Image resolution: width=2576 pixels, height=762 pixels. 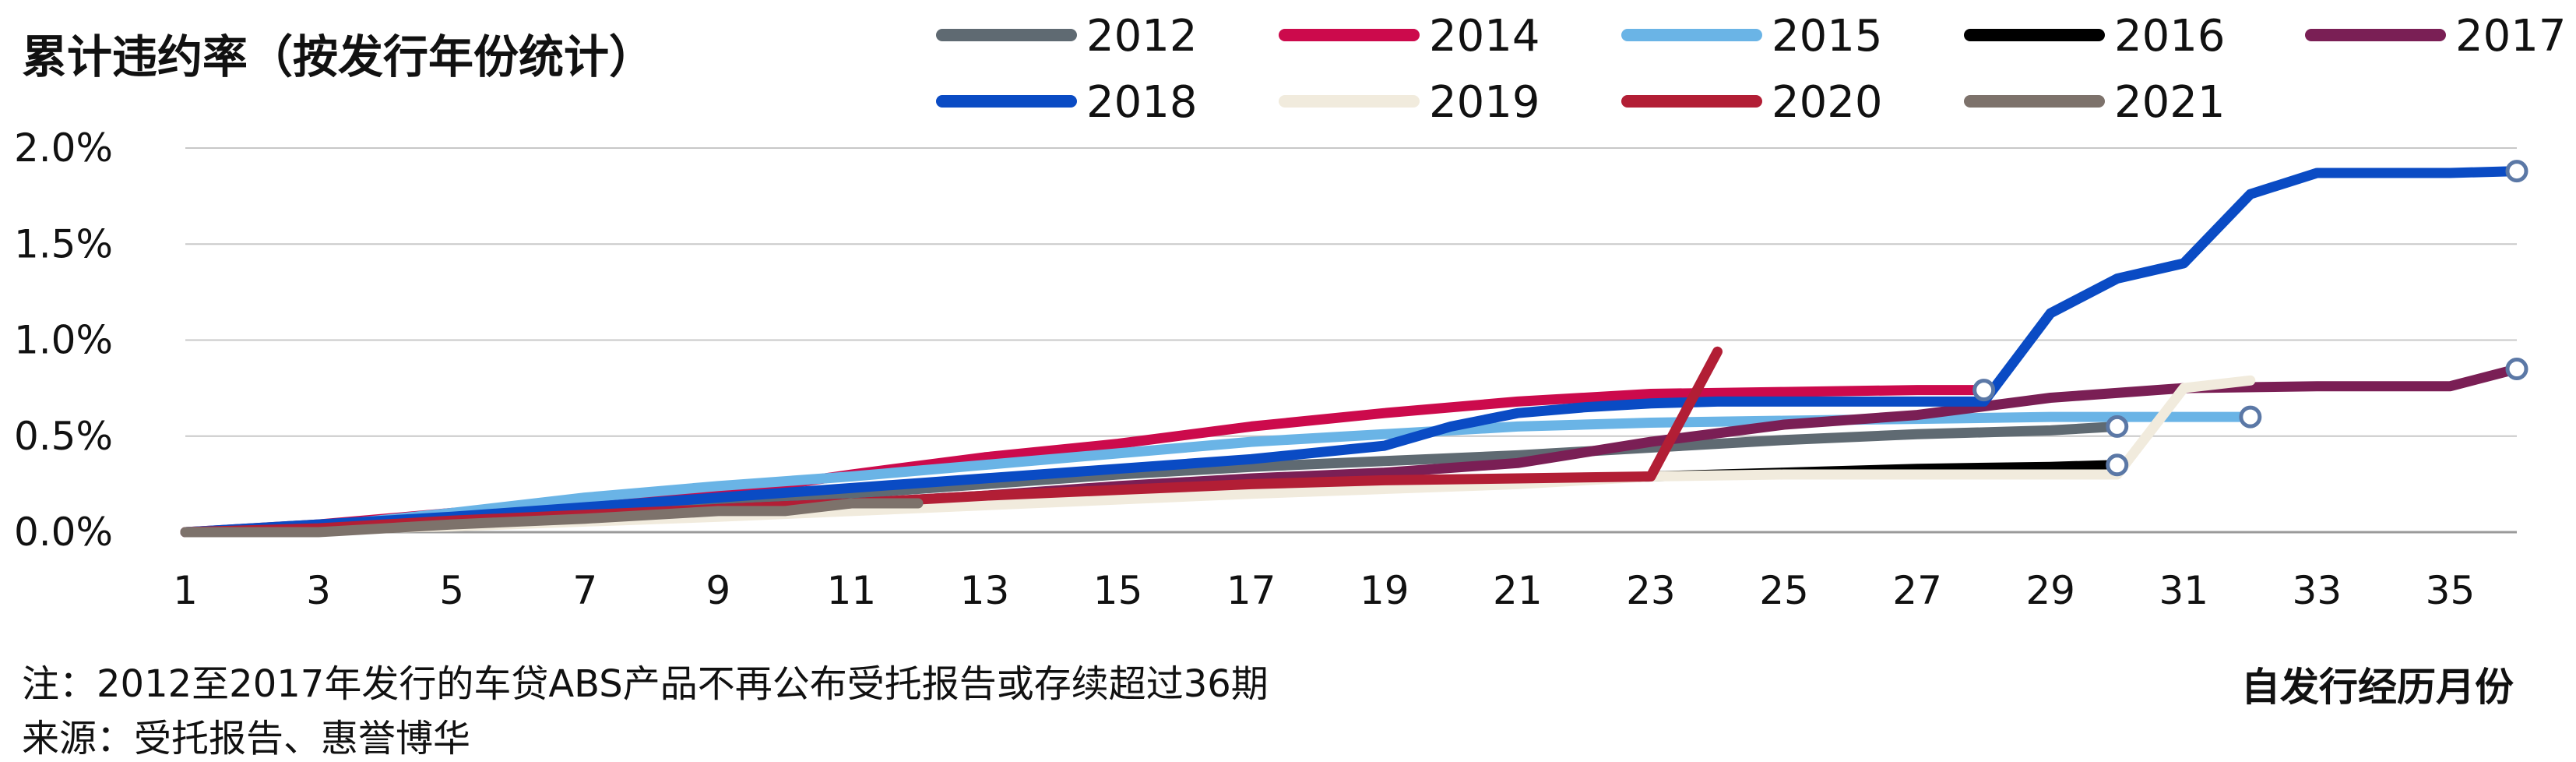 What do you see at coordinates (852, 590) in the screenshot?
I see `x-tick-label: 11` at bounding box center [852, 590].